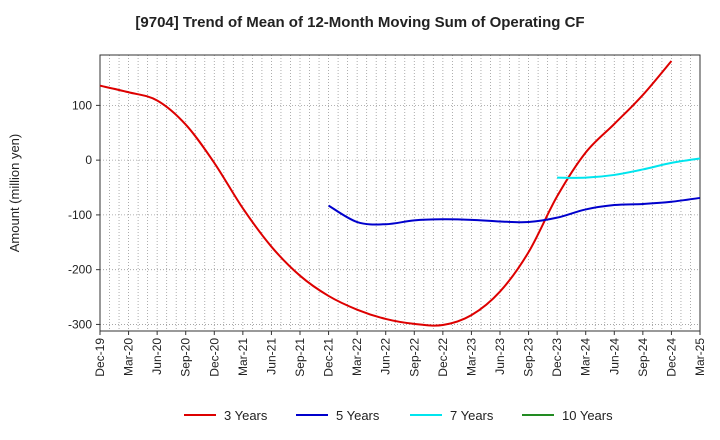  What do you see at coordinates (671, 357) in the screenshot?
I see `x-tick-label: Dec-24` at bounding box center [671, 357].